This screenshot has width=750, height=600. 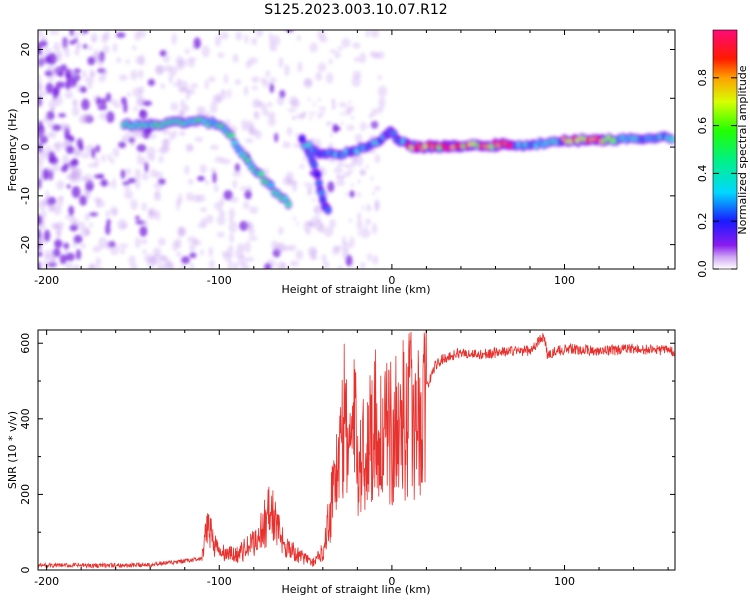 What do you see at coordinates (219, 581) in the screenshot?
I see `x-tick-label: -100` at bounding box center [219, 581].